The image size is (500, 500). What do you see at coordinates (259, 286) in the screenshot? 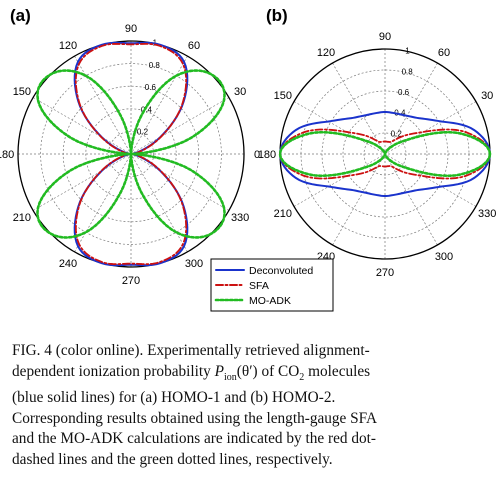
I see `legend-label: SFA` at bounding box center [259, 286].